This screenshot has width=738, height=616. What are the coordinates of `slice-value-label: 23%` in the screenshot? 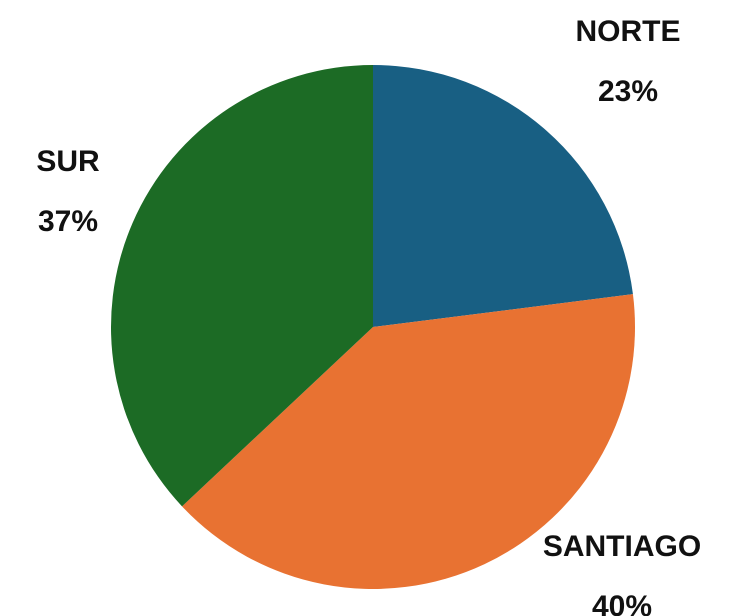 It's located at (628, 91).